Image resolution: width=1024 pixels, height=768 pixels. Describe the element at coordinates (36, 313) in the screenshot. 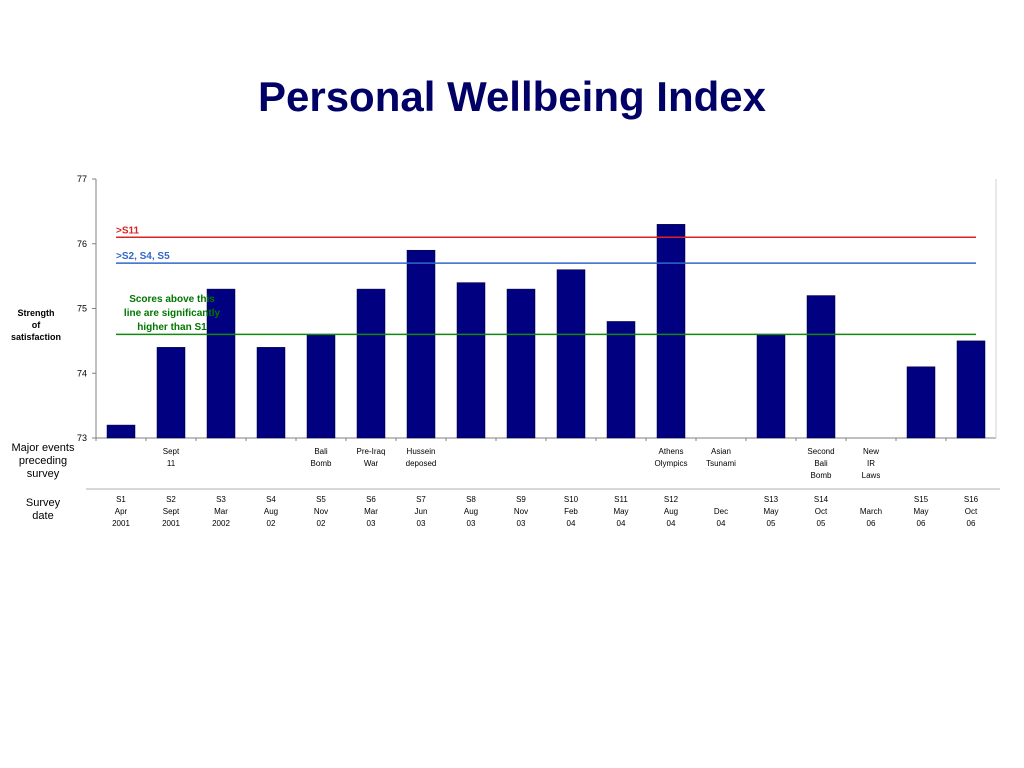

I see `y-axis-label-line: Strength` at that location.